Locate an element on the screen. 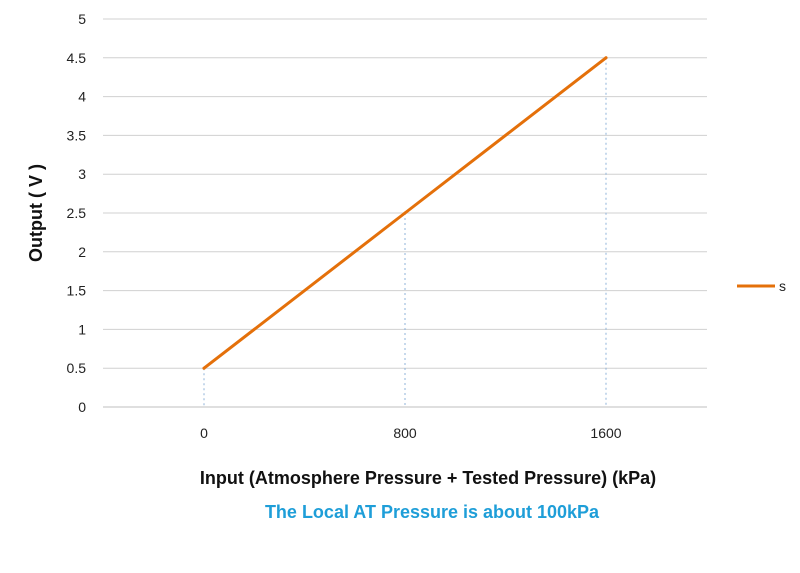 The width and height of the screenshot is (800, 573). y-tick-label: 0 is located at coordinates (82, 407).